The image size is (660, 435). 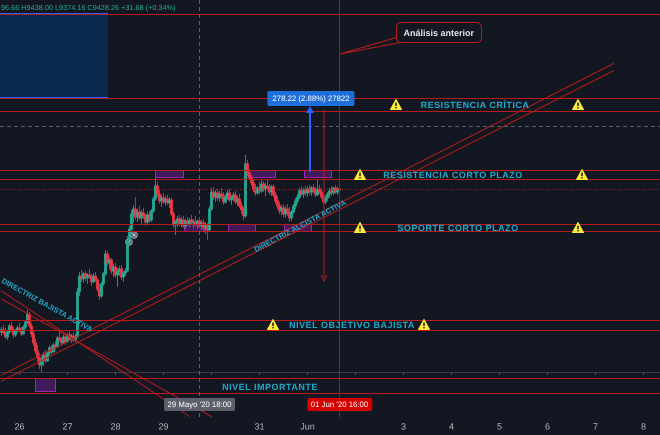 What do you see at coordinates (475, 105) in the screenshot?
I see `ref-line-label: RESISTENCIA CRÍTICA` at bounding box center [475, 105].